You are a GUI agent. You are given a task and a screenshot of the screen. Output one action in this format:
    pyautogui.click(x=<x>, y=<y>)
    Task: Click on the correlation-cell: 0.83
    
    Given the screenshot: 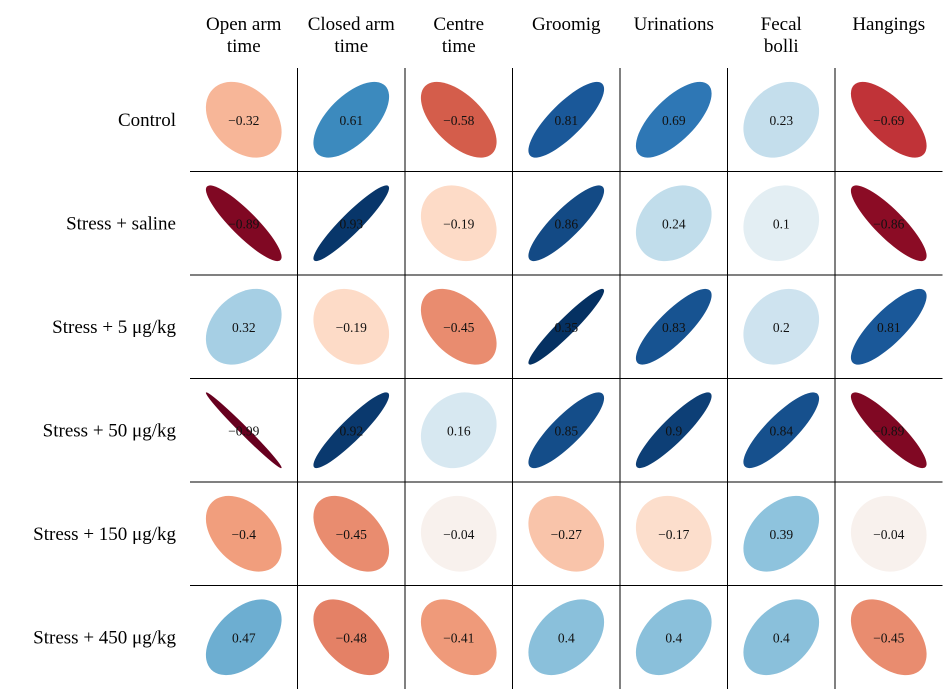 What is the action you would take?
    pyautogui.click(x=673, y=326)
    